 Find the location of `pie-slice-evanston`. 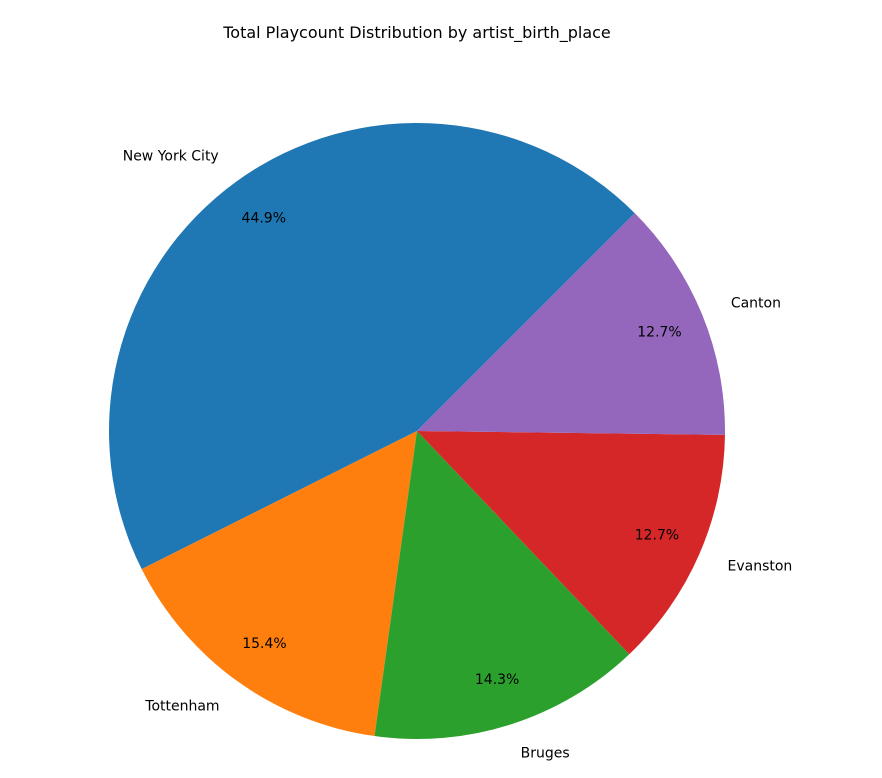

pie-slice-evanston is located at coordinates (571, 543).